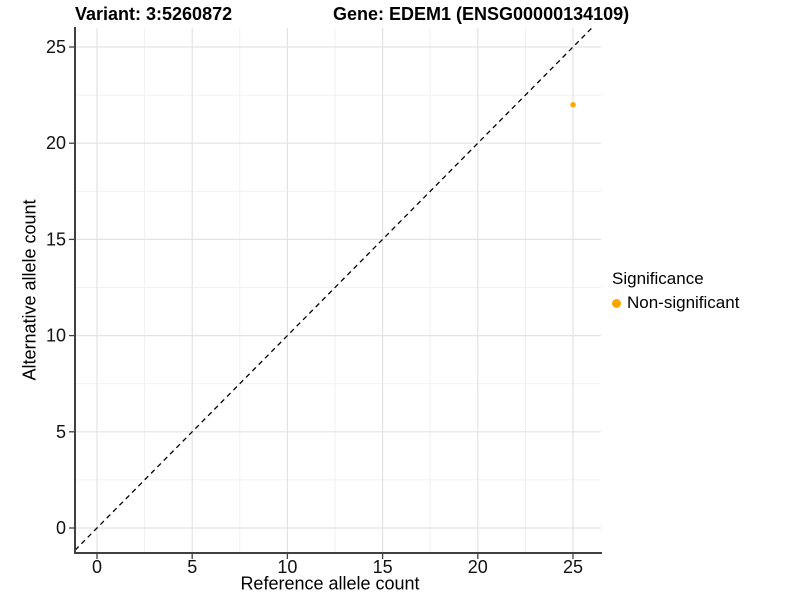 The image size is (800, 600). I want to click on data-point, so click(573, 105).